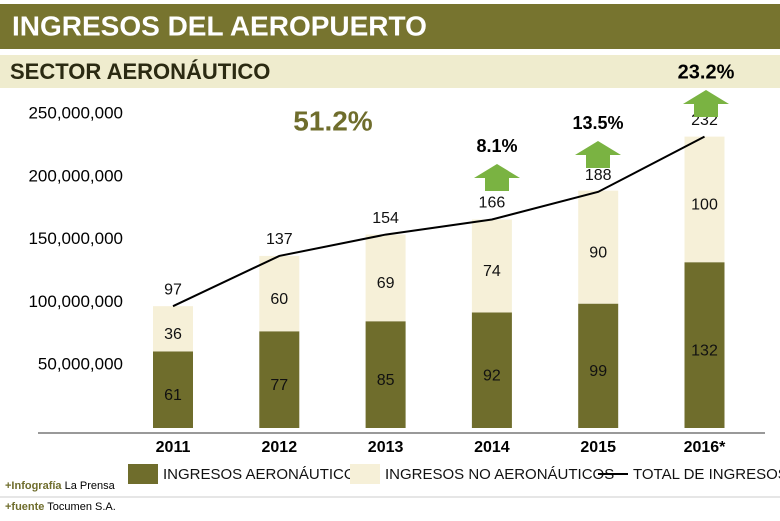  What do you see at coordinates (598, 447) in the screenshot?
I see `x-tick-label: 2015` at bounding box center [598, 447].